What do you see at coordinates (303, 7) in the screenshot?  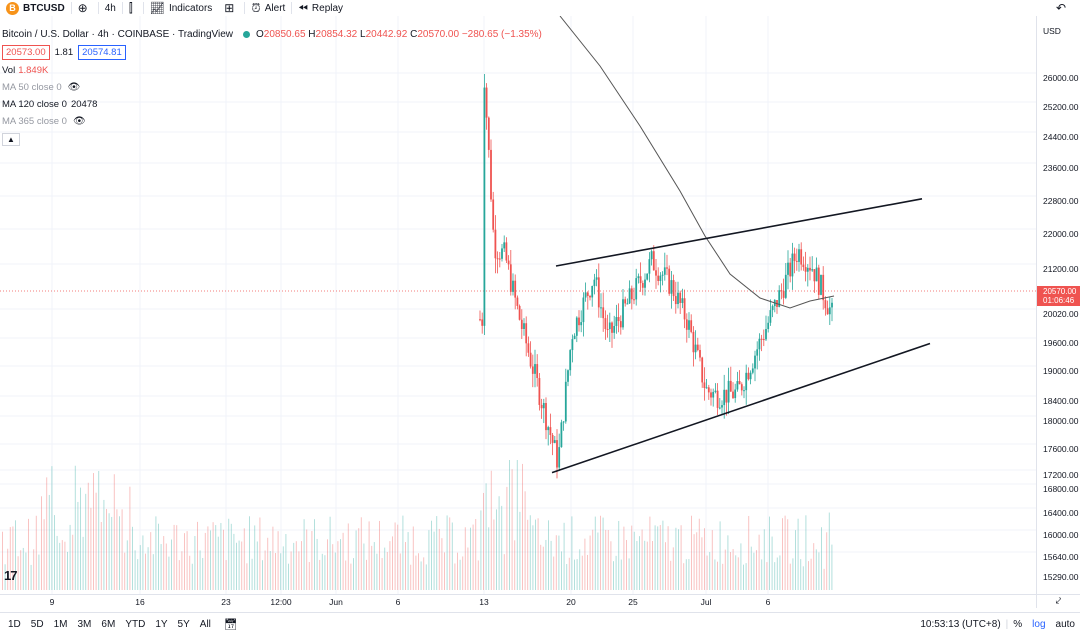 I see `rewind-icon: ⏪︎` at bounding box center [303, 7].